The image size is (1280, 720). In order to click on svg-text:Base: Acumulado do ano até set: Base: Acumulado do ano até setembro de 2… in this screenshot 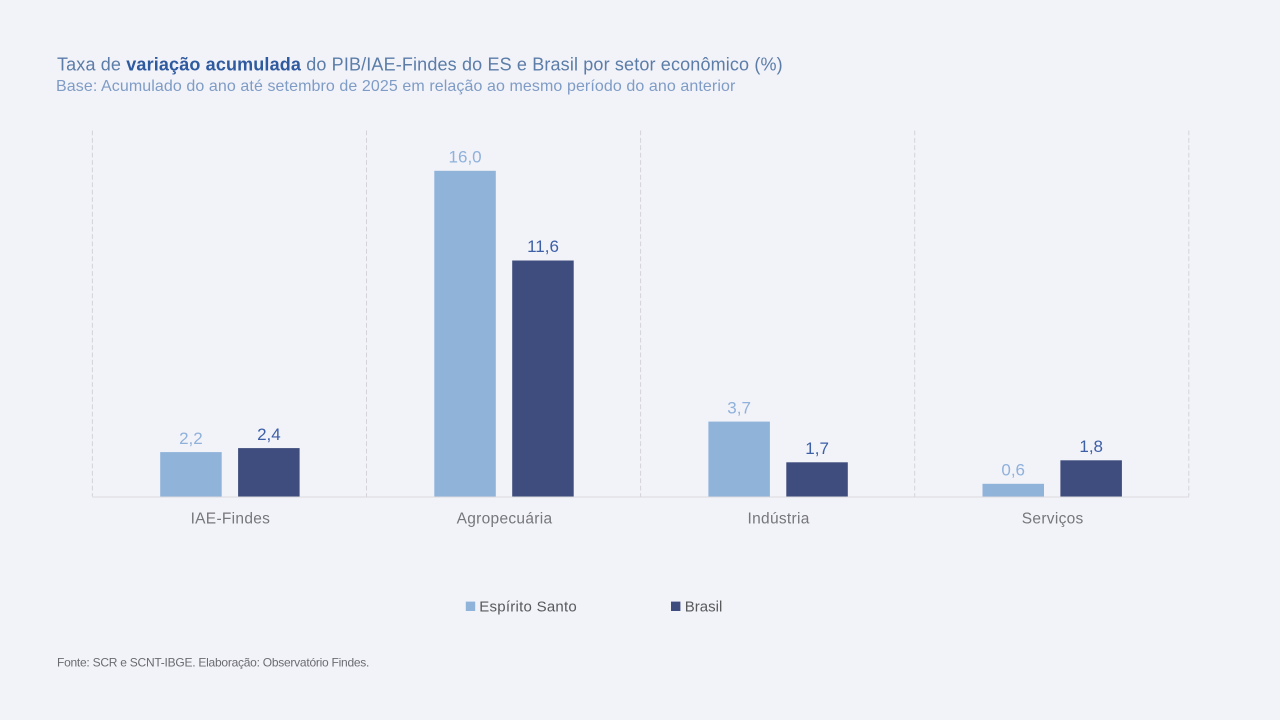, I will do `click(396, 86)`.